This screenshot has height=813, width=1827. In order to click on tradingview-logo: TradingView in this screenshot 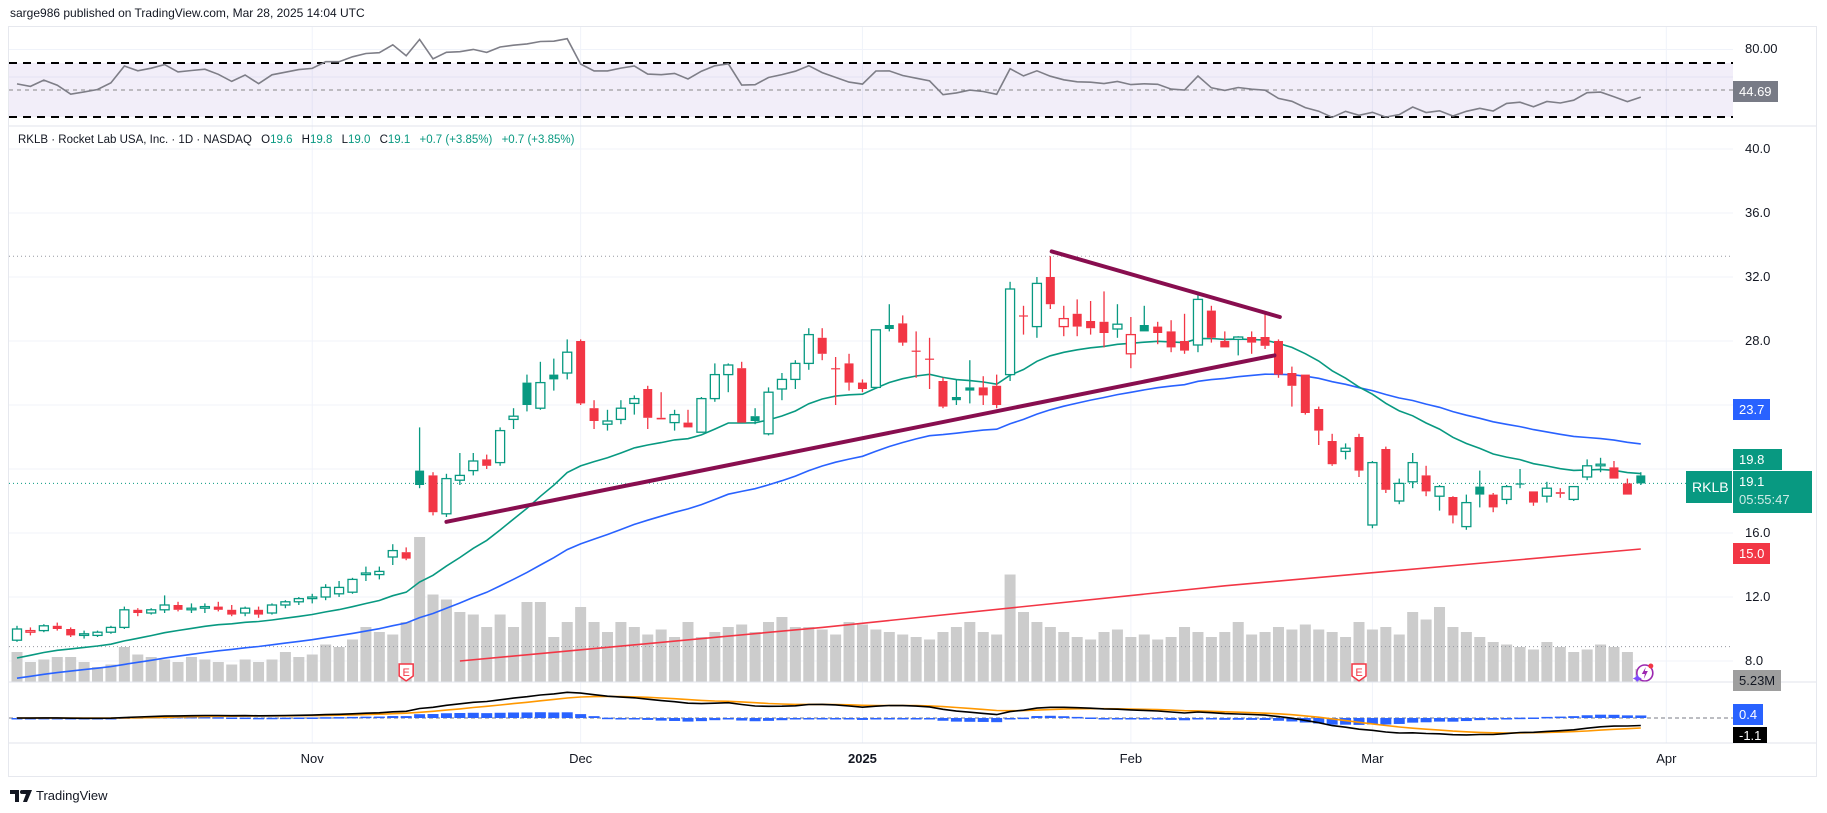, I will do `click(59, 795)`.